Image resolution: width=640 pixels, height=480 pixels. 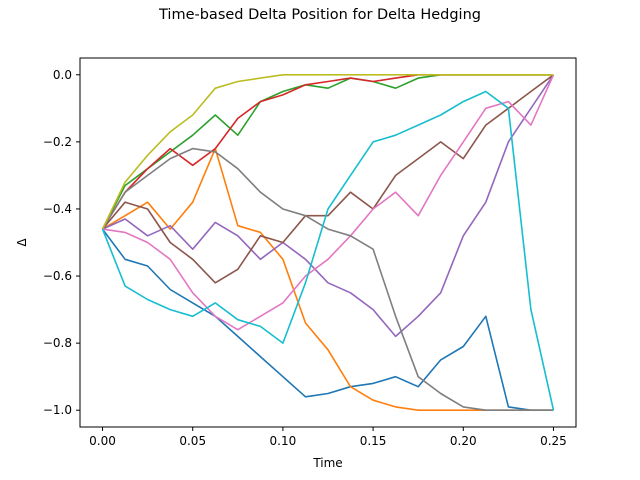 I want to click on y-tick-label: 0.0, so click(x=62, y=75).